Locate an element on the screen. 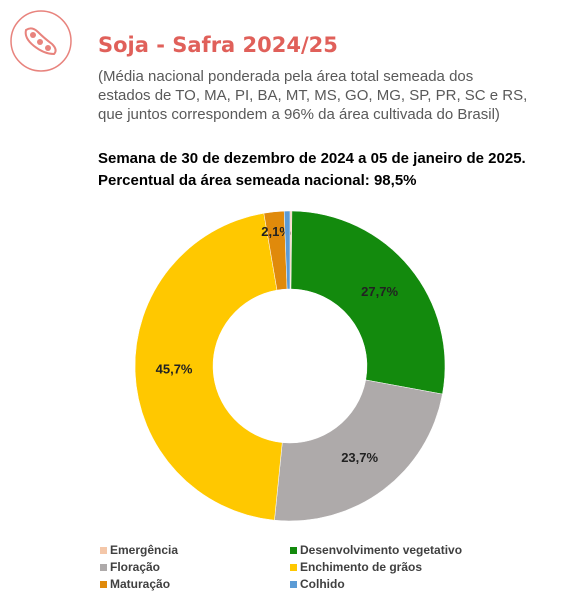 The height and width of the screenshot is (614, 567). data-label: 2,1% is located at coordinates (276, 231).